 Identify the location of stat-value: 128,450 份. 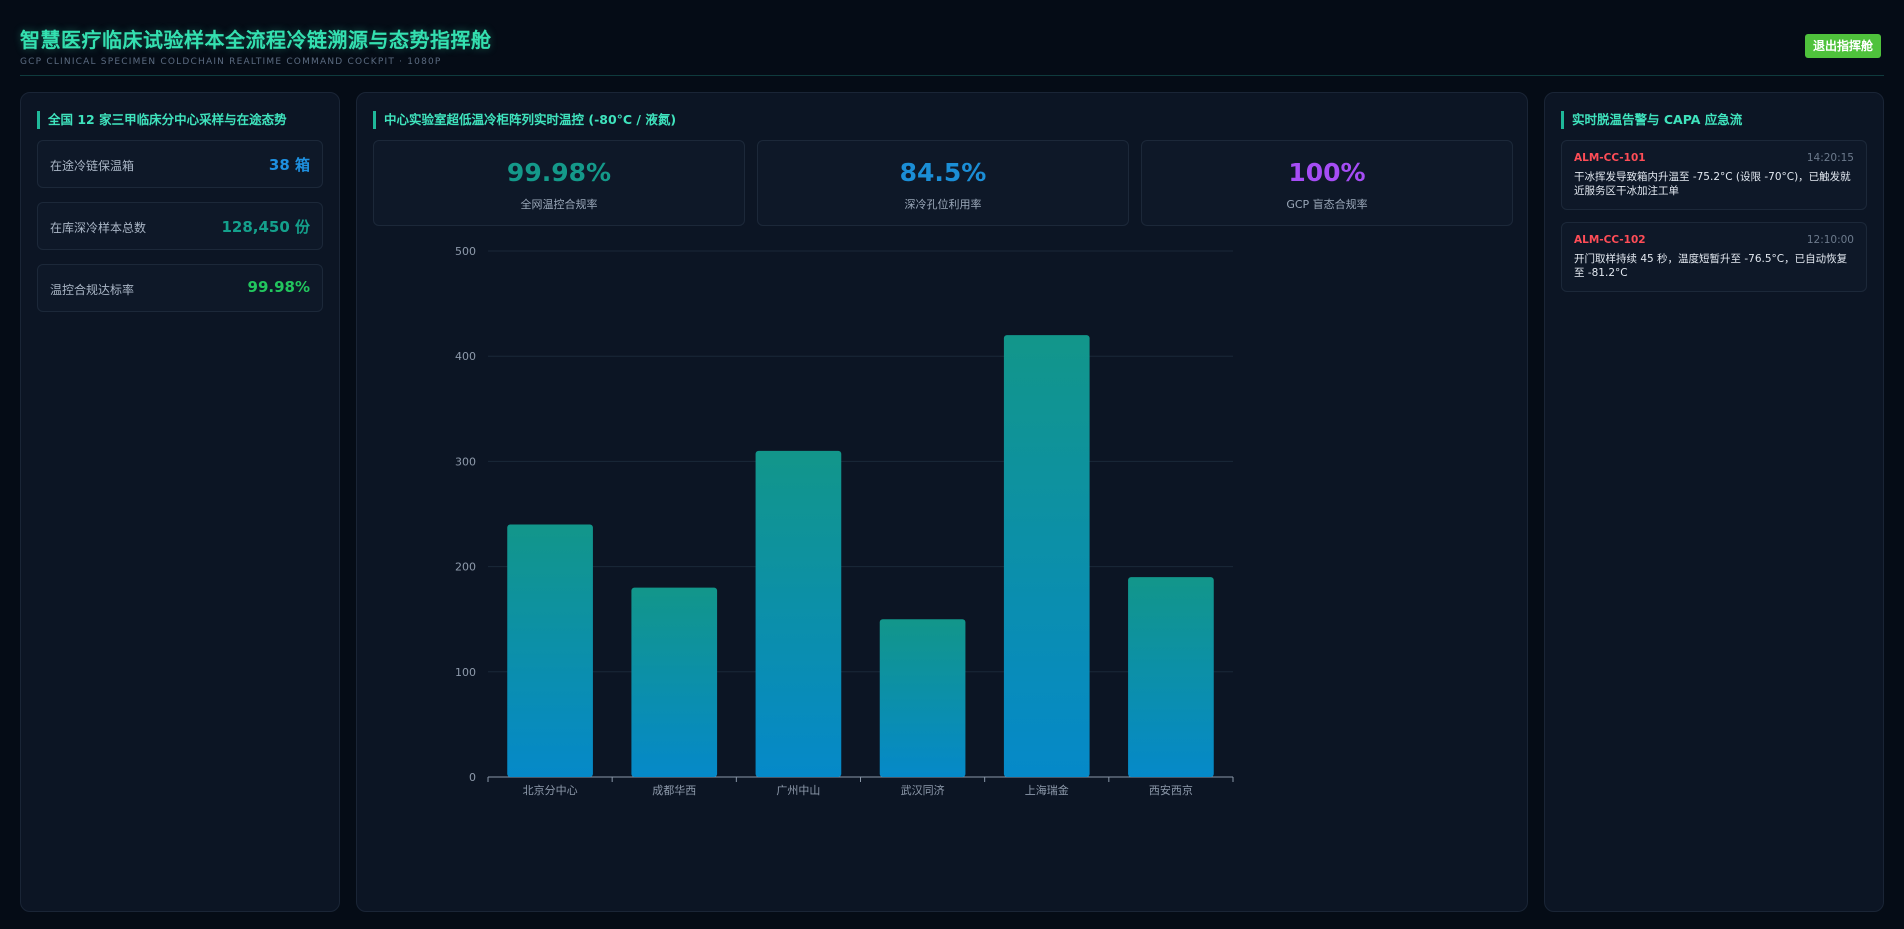
(265, 227).